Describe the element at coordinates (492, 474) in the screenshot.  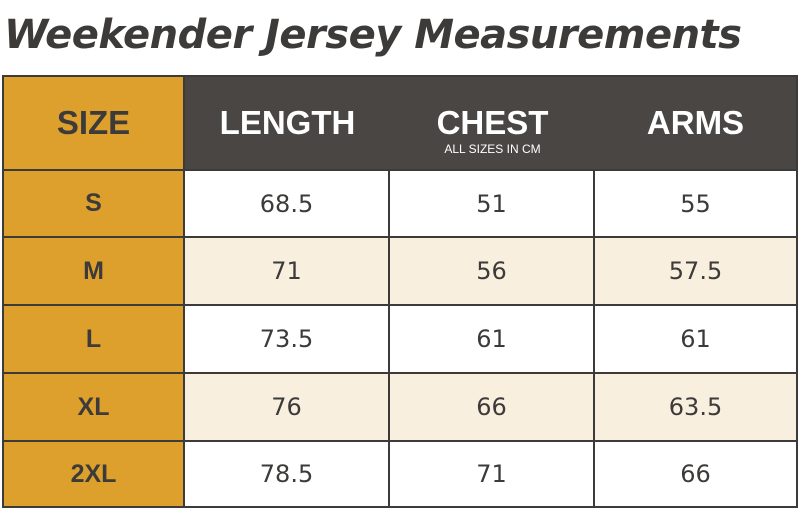
I see `chest-cell: 71` at that location.